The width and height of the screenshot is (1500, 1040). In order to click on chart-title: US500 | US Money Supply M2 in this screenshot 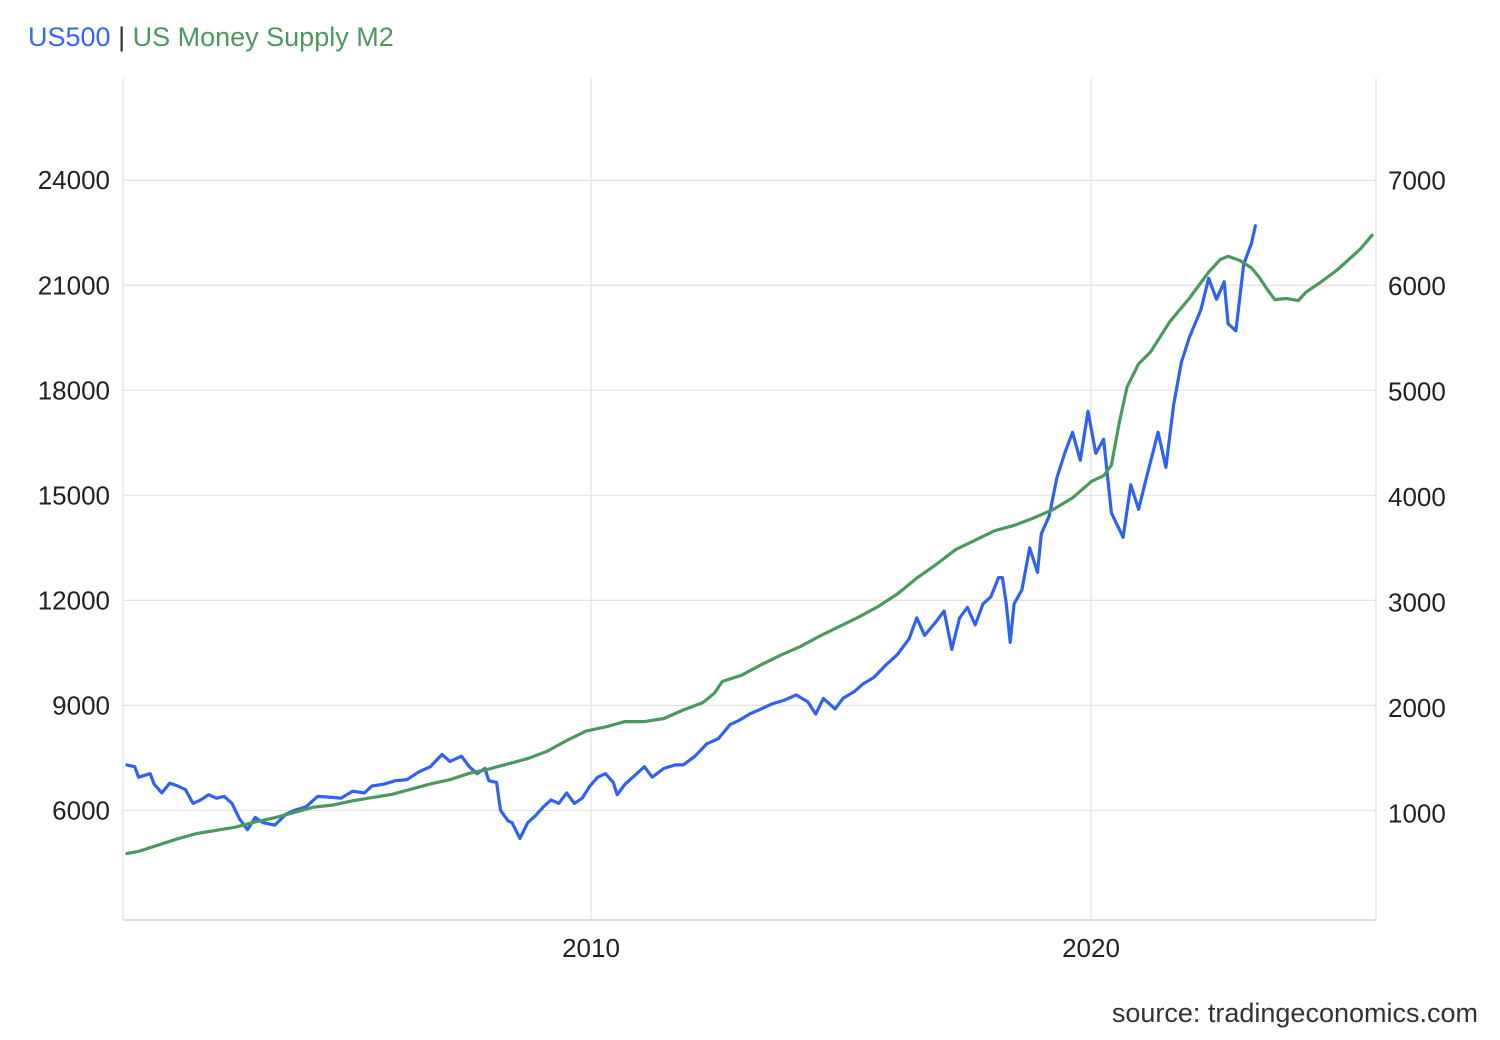, I will do `click(211, 37)`.